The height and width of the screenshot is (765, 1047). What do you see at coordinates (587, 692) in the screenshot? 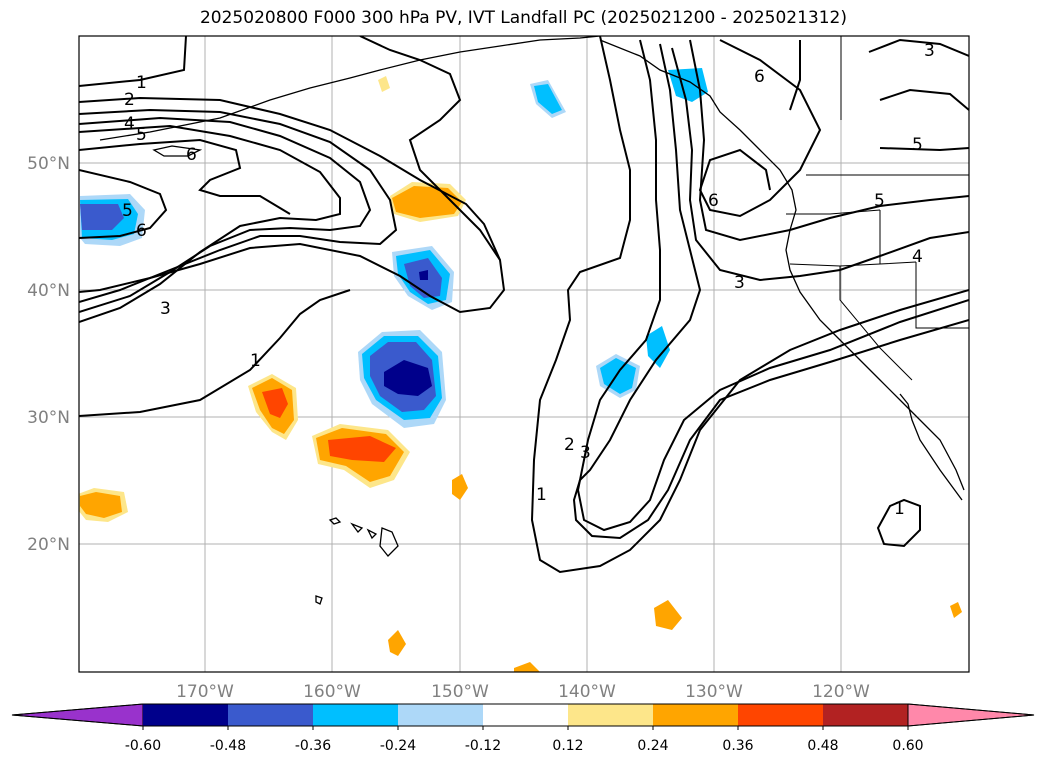
I see `lon-label: 140°W` at bounding box center [587, 692].